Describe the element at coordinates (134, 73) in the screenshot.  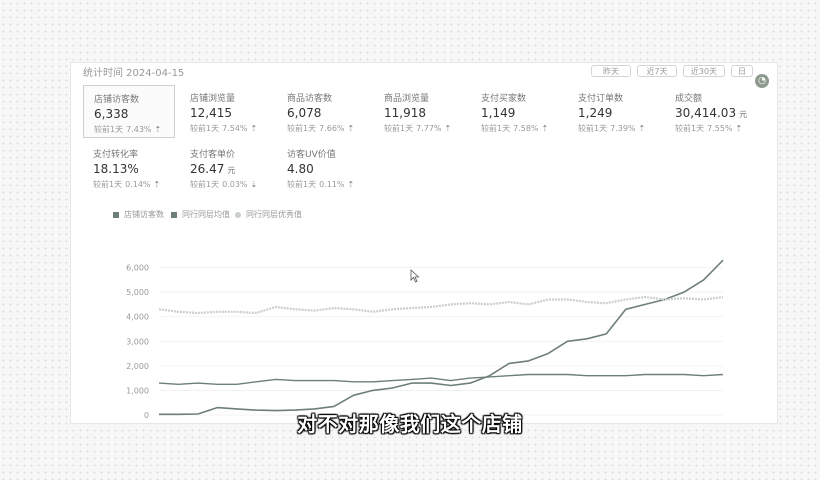
I see `stat-time-label: 统计时间 2024-04-15` at that location.